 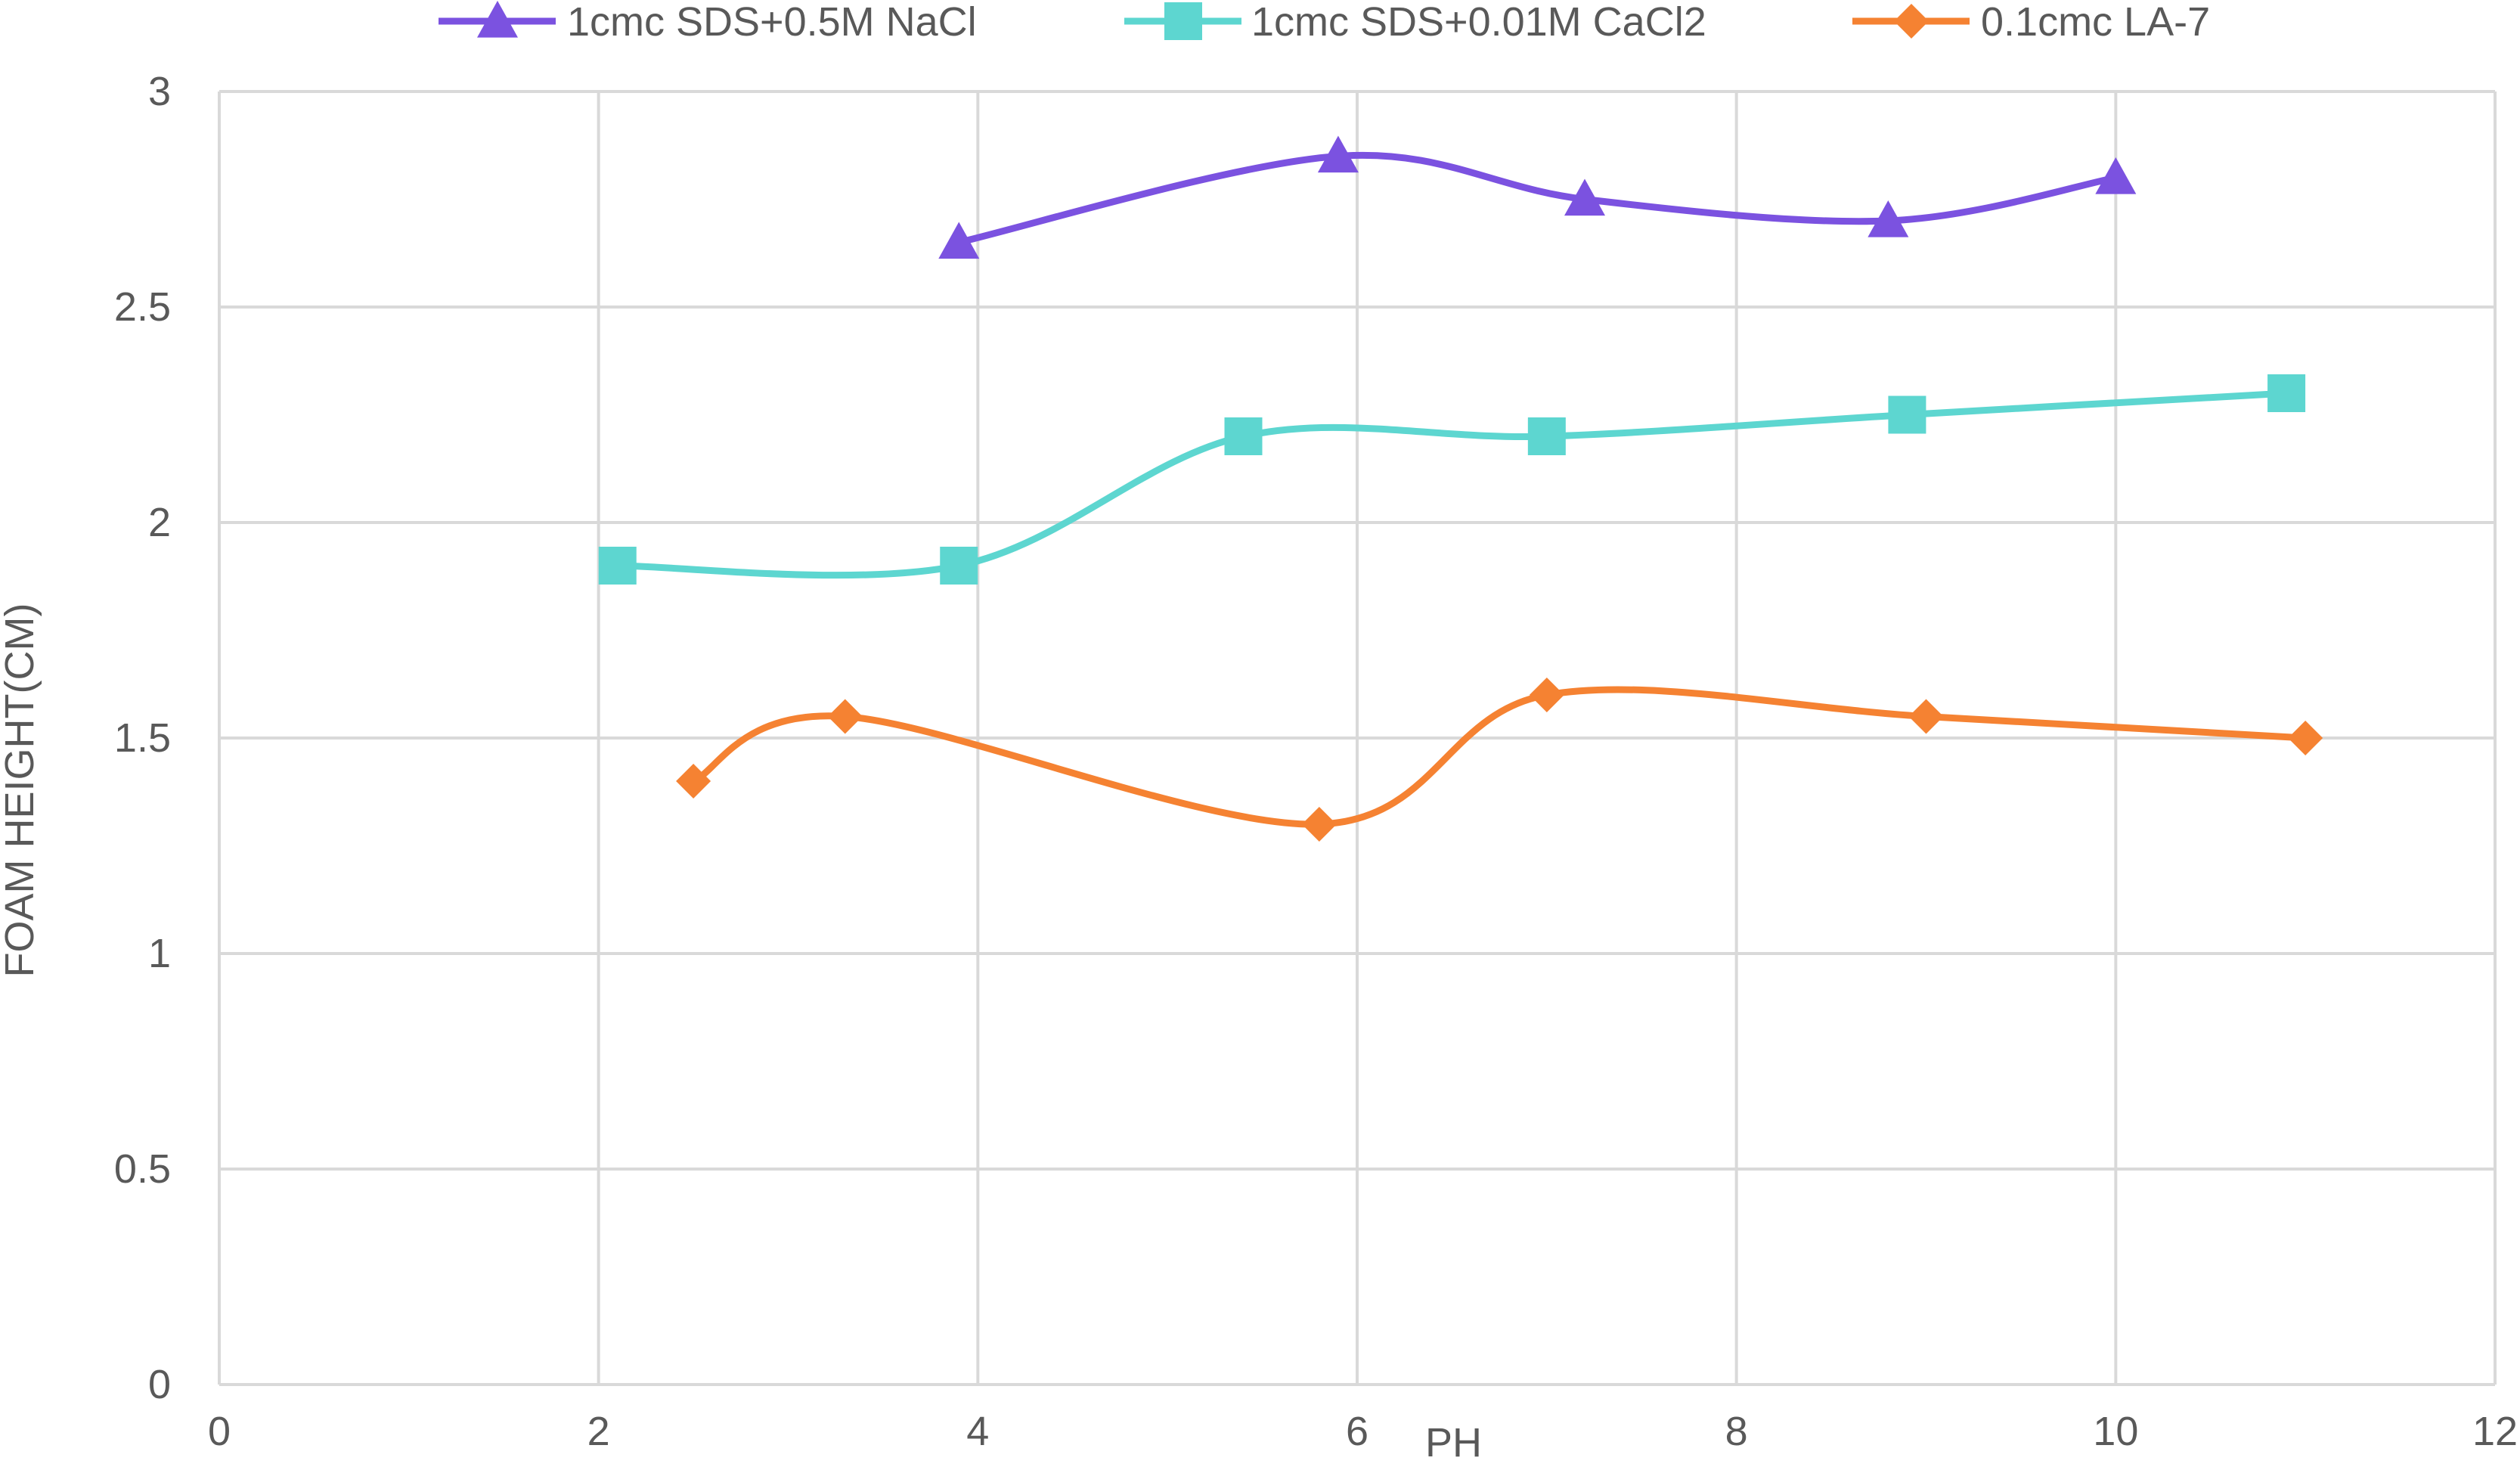 What do you see at coordinates (1357, 1432) in the screenshot?
I see `x-tick-label: 6` at bounding box center [1357, 1432].